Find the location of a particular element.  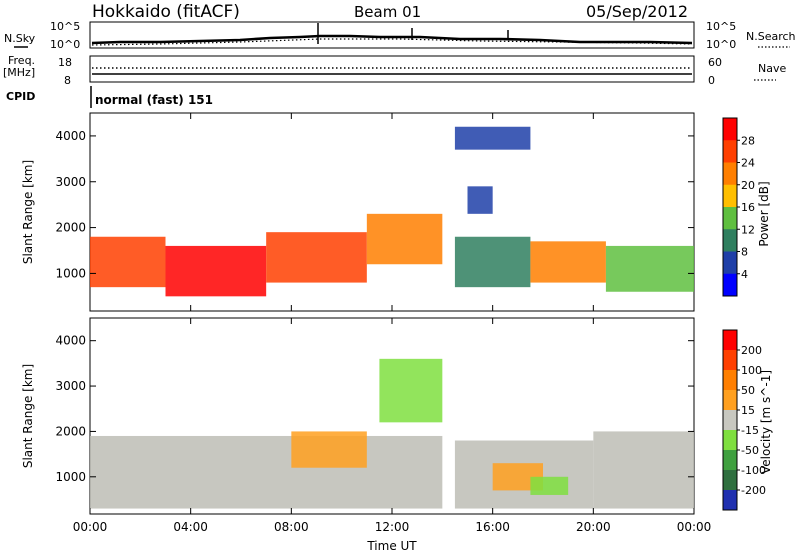

nsky-label: N.Sky is located at coordinates (20, 38).